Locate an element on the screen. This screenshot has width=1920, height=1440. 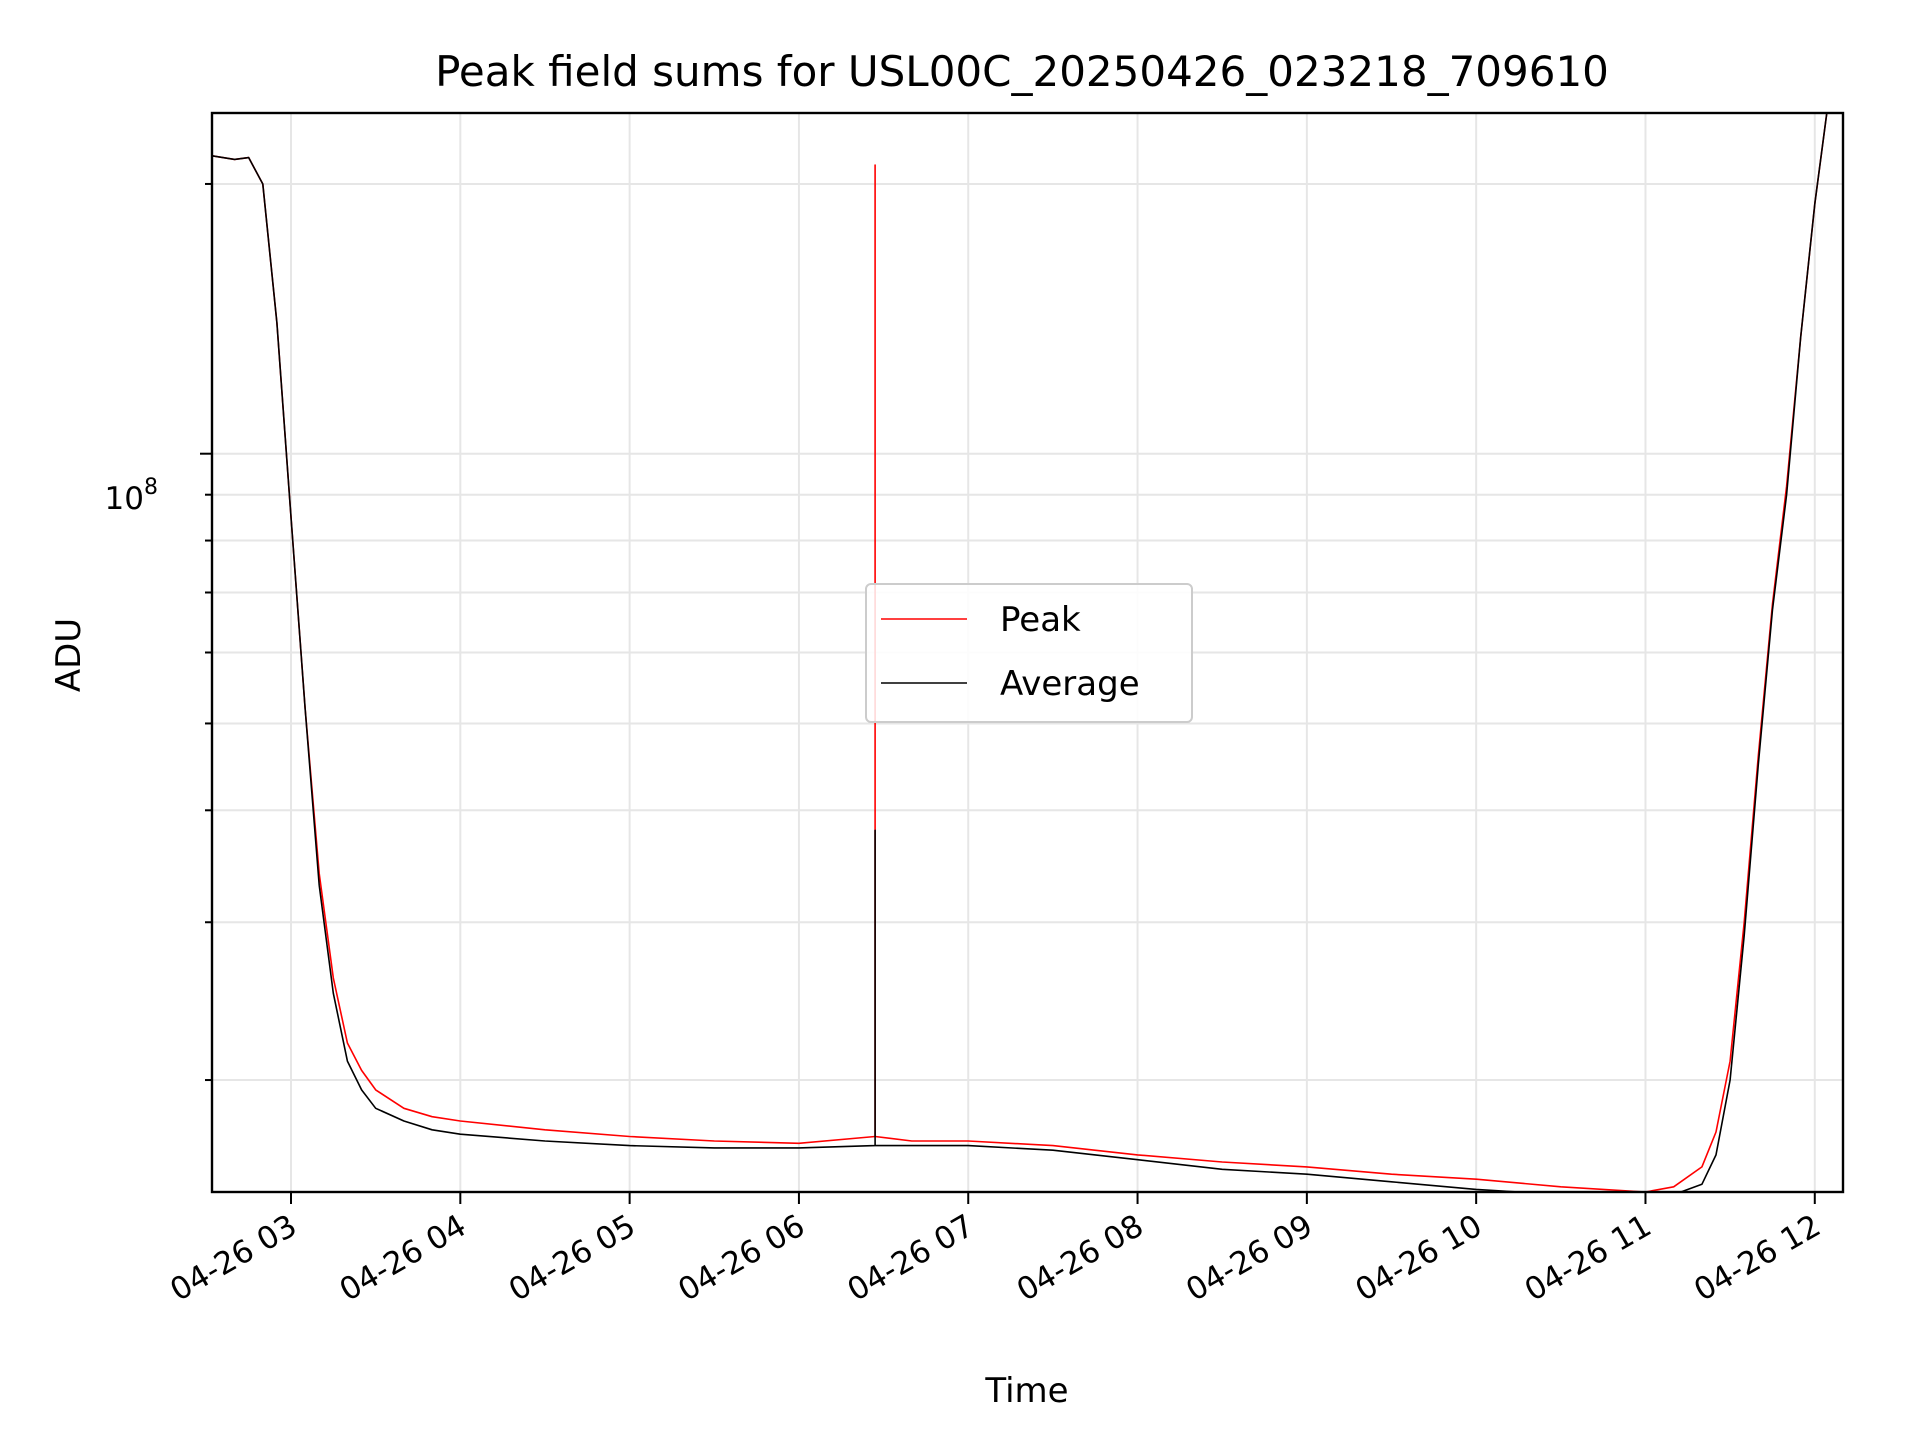
legend-average-label: Average is located at coordinates (1070, 684).